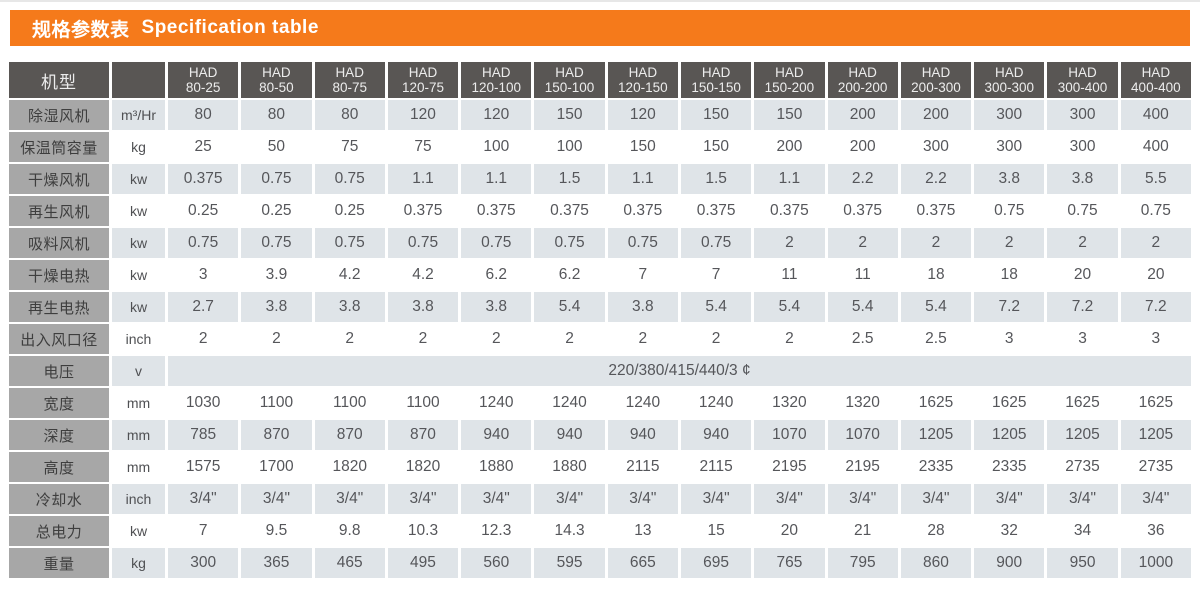 This screenshot has height=590, width=1200. I want to click on spec-value: 465, so click(349, 563).